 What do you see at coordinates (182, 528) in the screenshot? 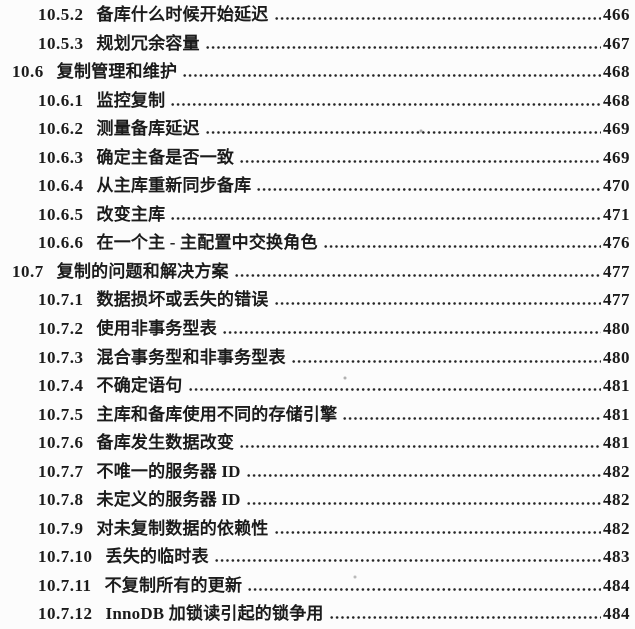
I see `section-title: 对未复制数据的依赖性` at bounding box center [182, 528].